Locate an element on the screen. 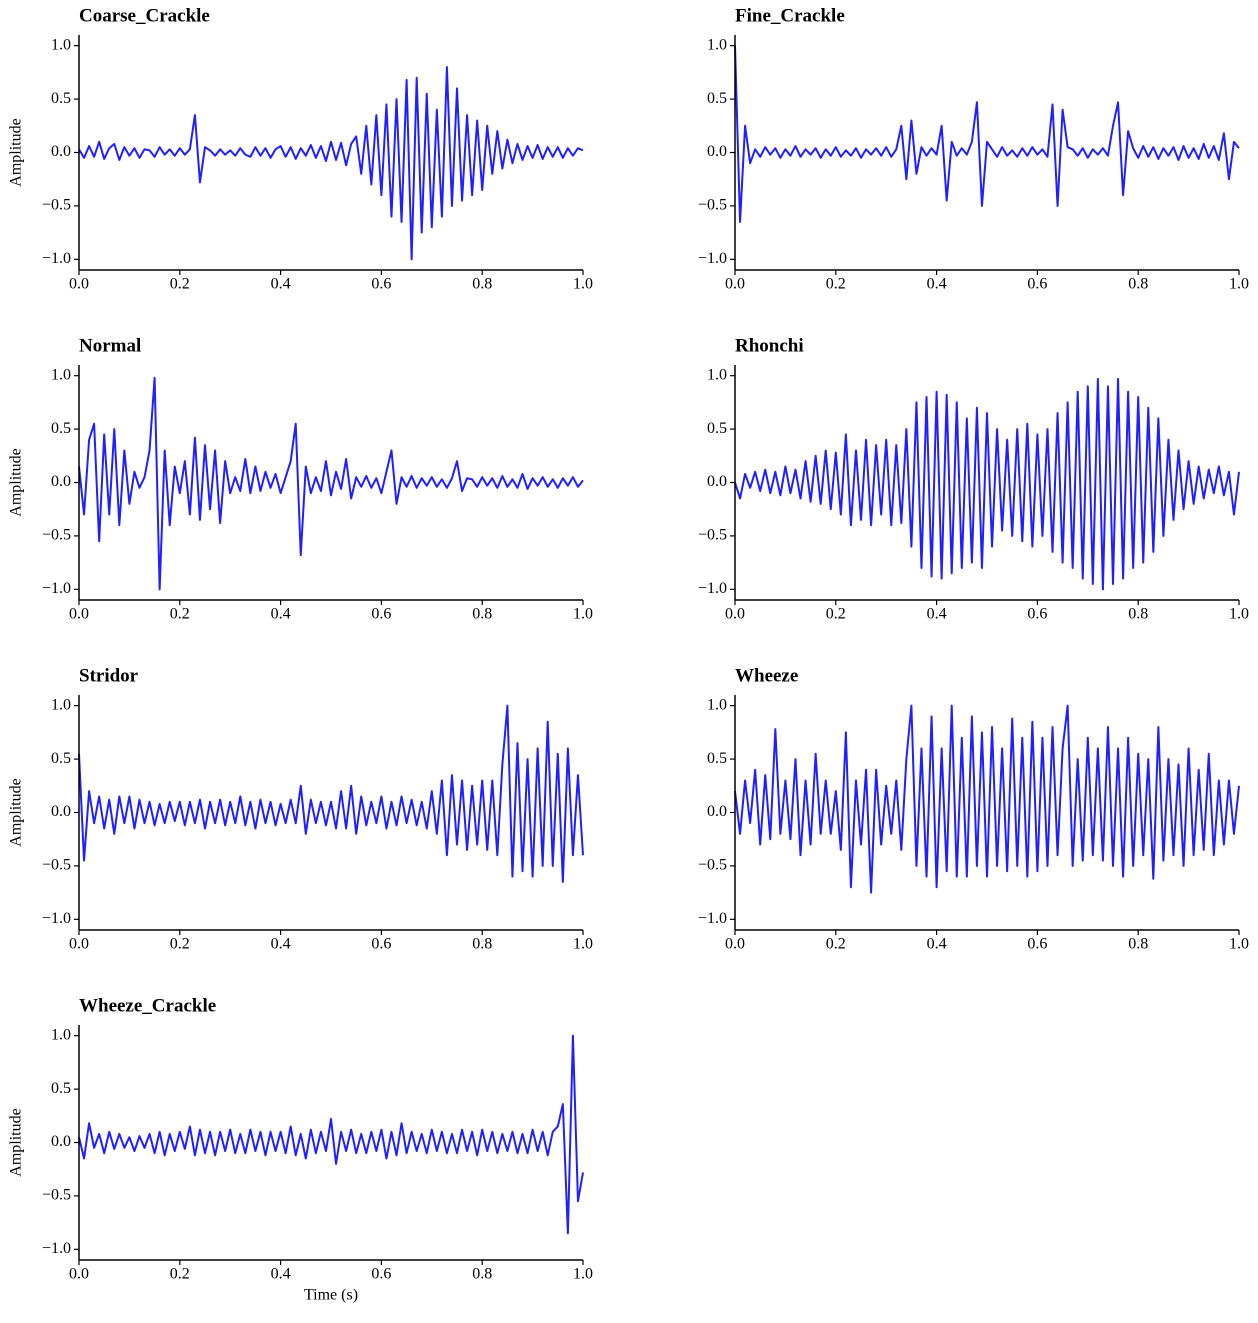 Image resolution: width=1258 pixels, height=1323 pixels. subplot-title: Coarse_Crackle is located at coordinates (144, 15).